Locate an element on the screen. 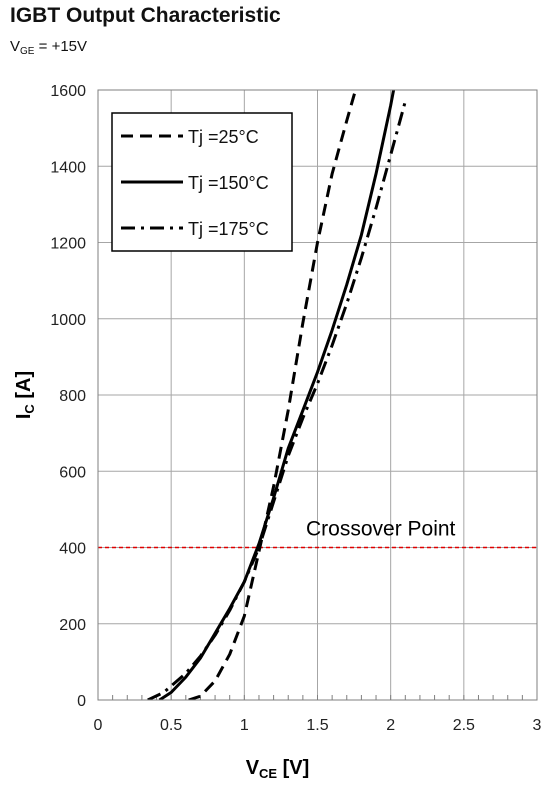 This screenshot has width=543, height=787. x-axis-label: VCE [V] is located at coordinates (278, 769).